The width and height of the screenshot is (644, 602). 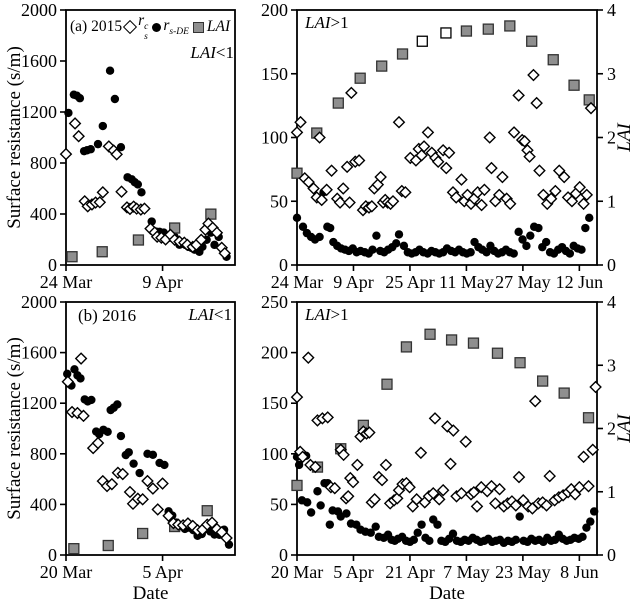 What do you see at coordinates (66, 282) in the screenshot?
I see `axis-text: 24 Mar` at bounding box center [66, 282].